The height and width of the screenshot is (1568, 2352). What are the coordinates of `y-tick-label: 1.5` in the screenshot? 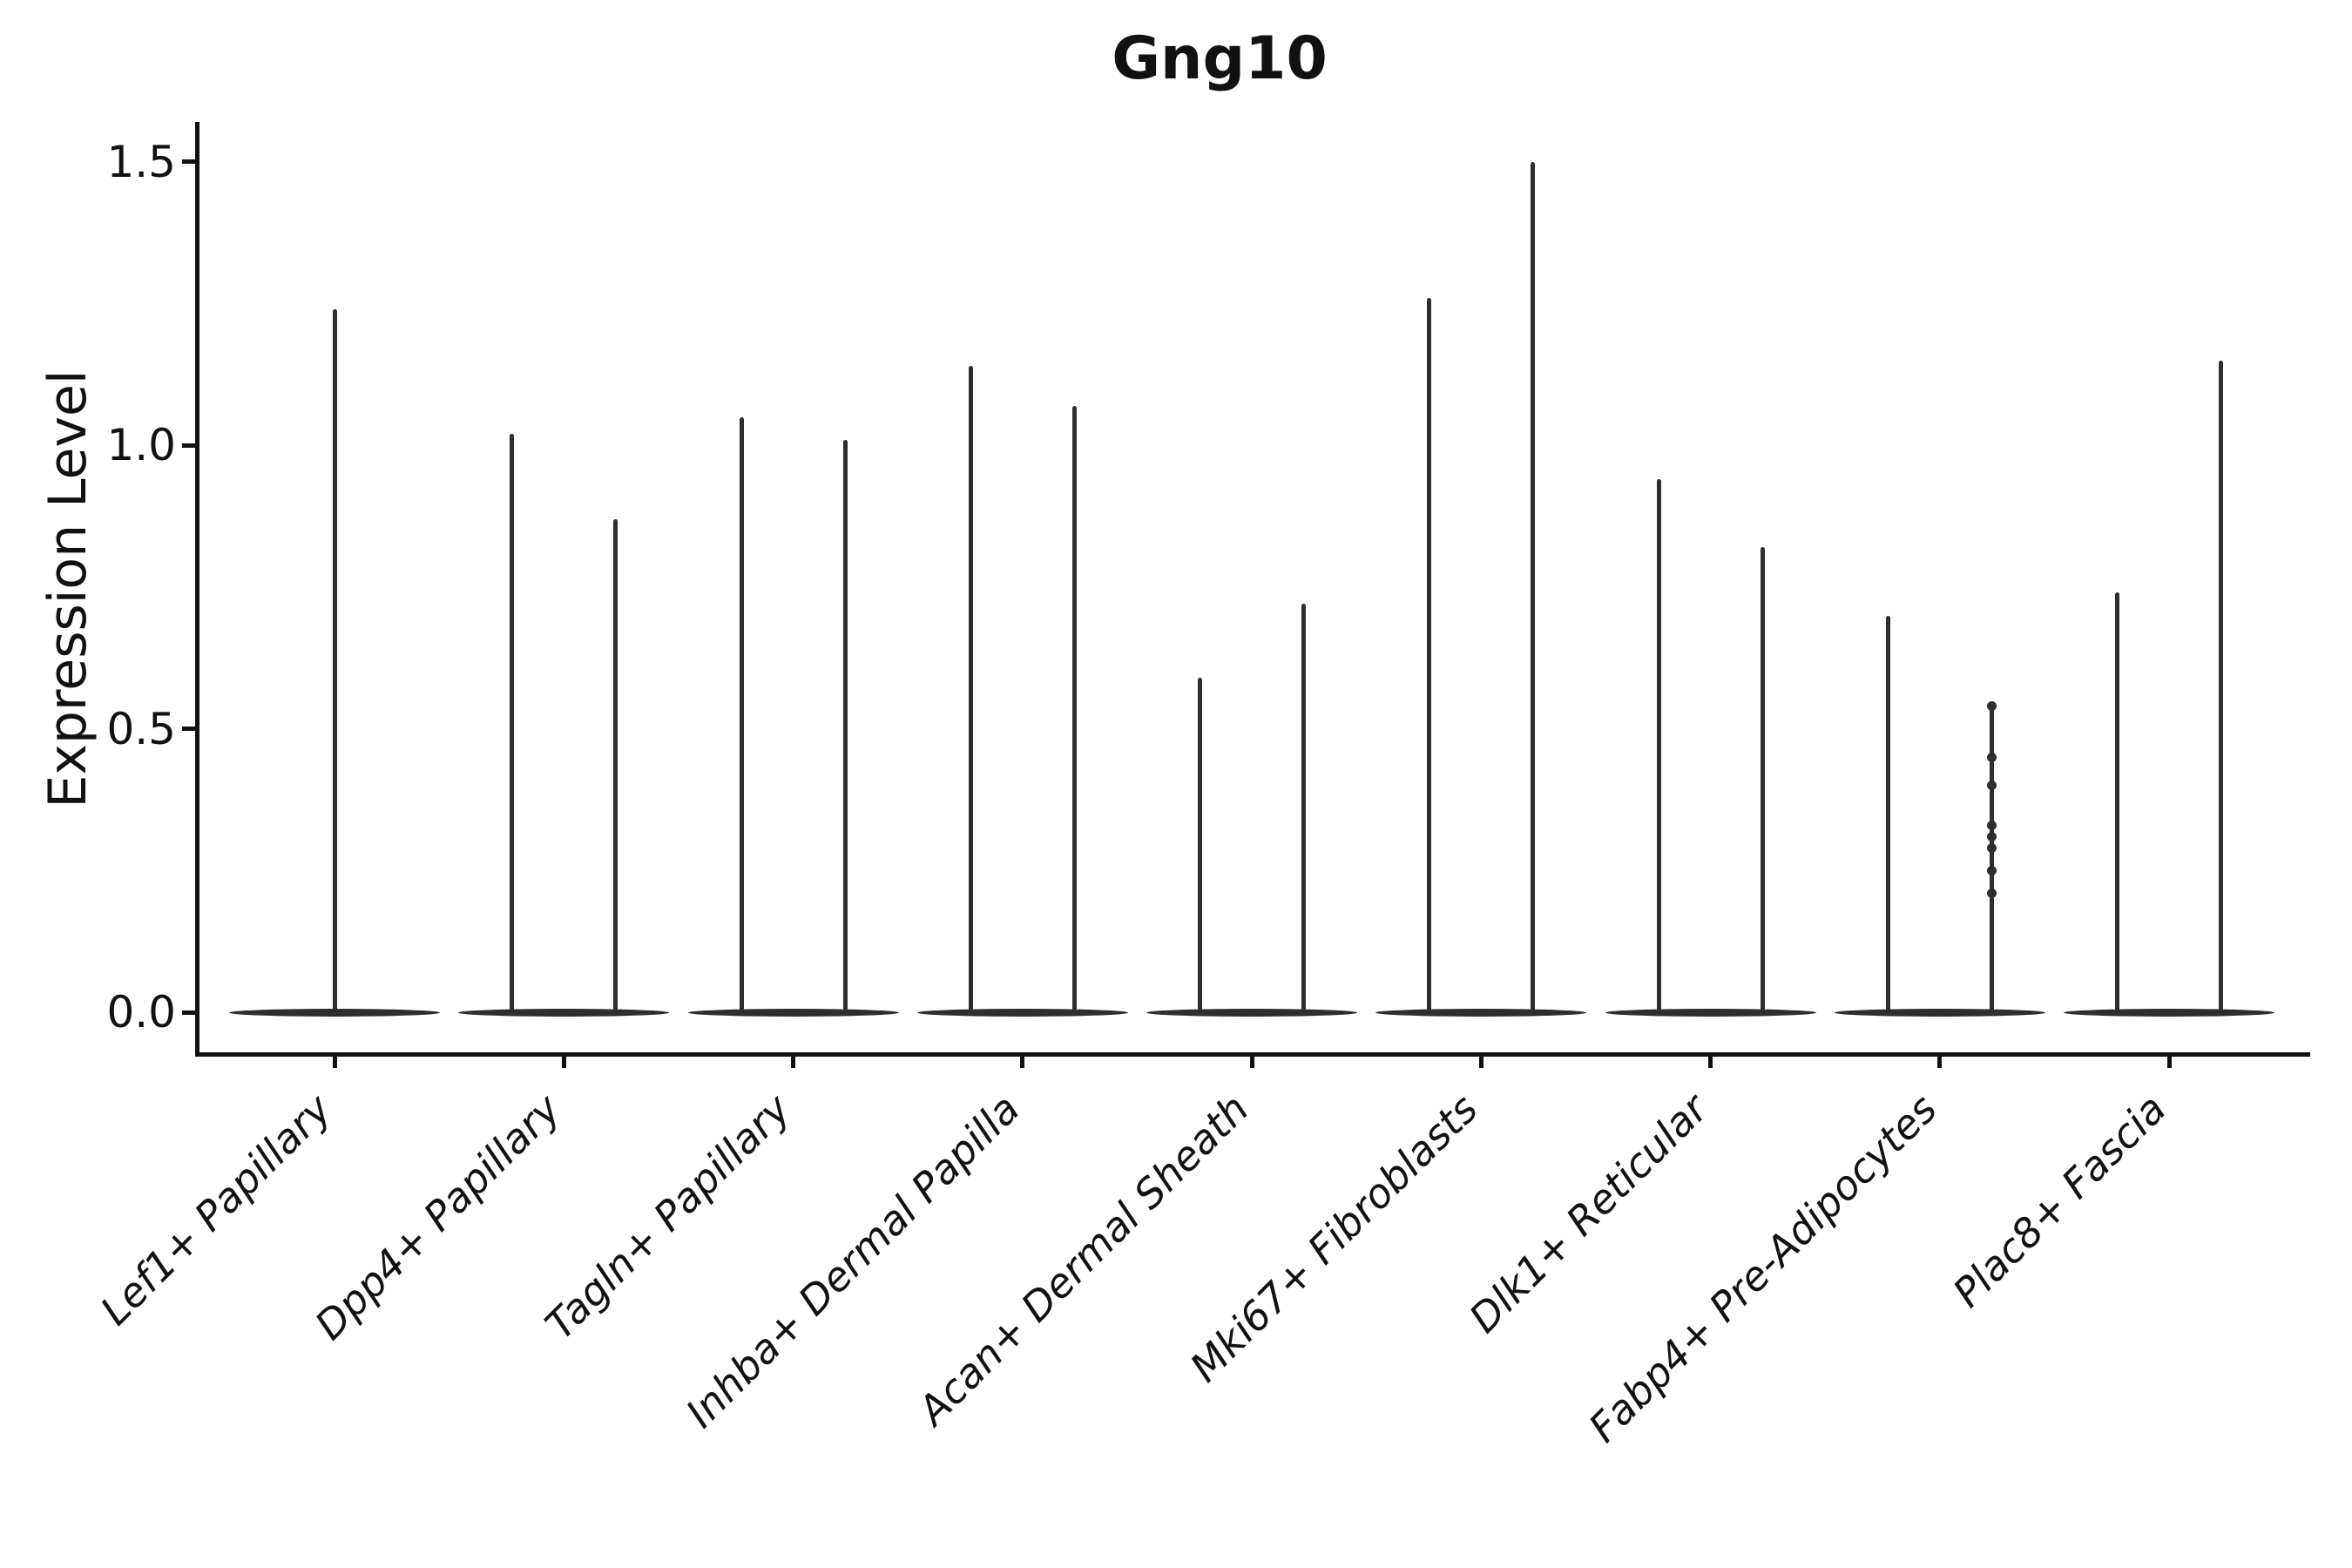 It's located at (141, 161).